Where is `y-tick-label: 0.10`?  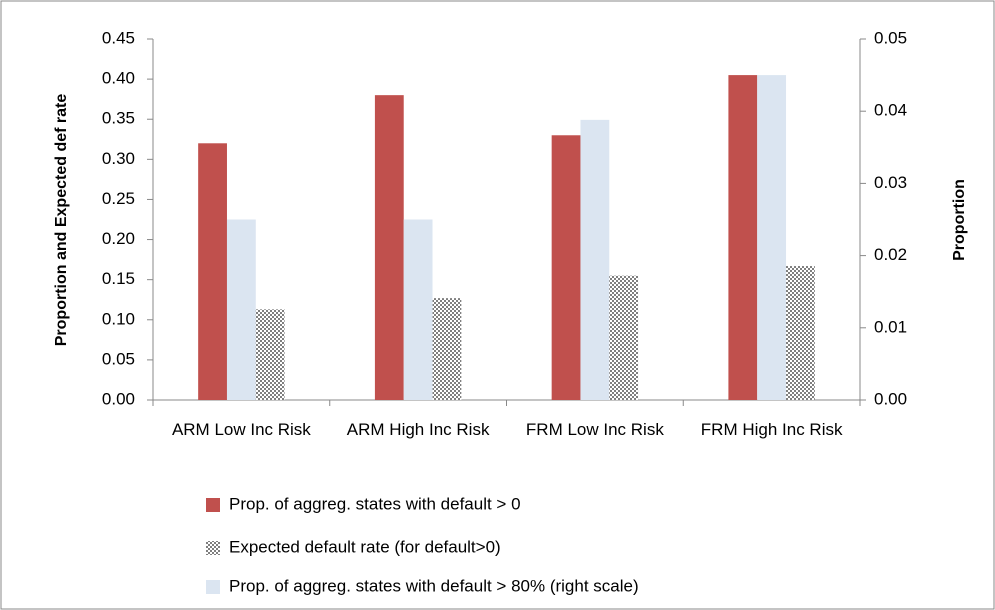 y-tick-label: 0.10 is located at coordinates (118, 318).